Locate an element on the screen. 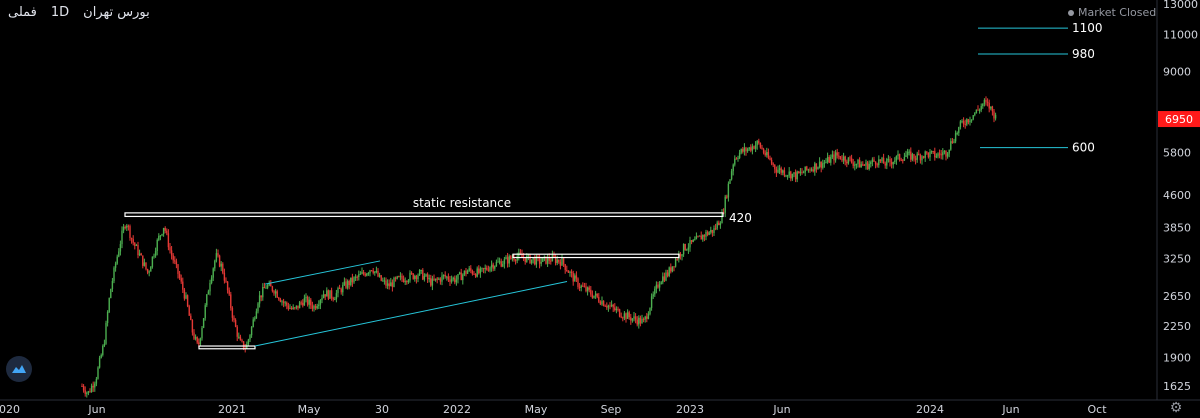 The width and height of the screenshot is (1200, 418). support-box is located at coordinates (227, 347).